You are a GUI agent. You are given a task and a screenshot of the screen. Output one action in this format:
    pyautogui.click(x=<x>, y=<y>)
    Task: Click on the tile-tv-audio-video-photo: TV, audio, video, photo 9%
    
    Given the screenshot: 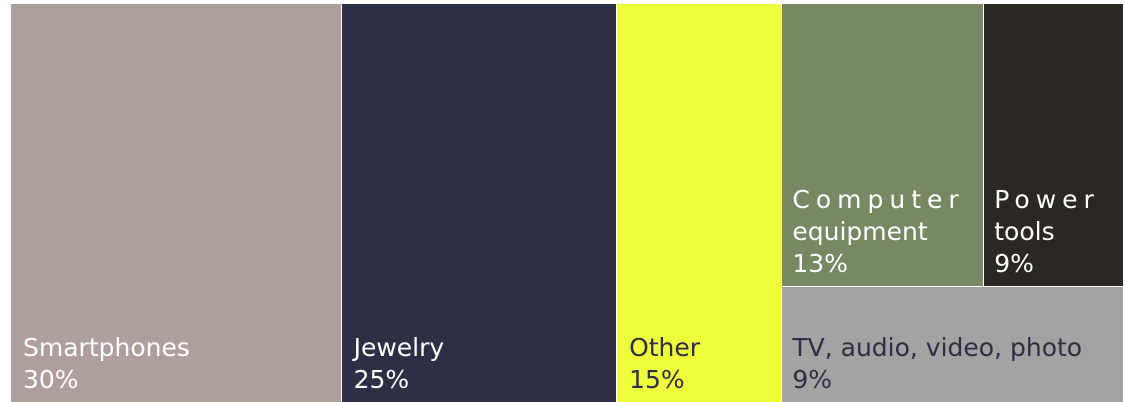 What is the action you would take?
    pyautogui.click(x=953, y=344)
    